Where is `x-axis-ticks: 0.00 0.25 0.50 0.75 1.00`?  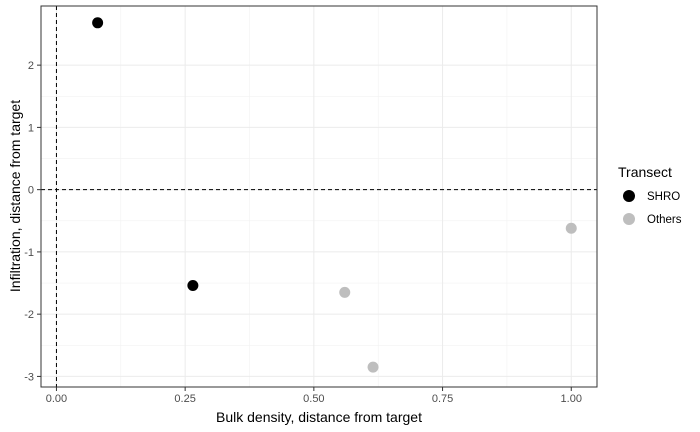 x-axis-ticks: 0.00 0.25 0.50 0.75 1.00 is located at coordinates (314, 396).